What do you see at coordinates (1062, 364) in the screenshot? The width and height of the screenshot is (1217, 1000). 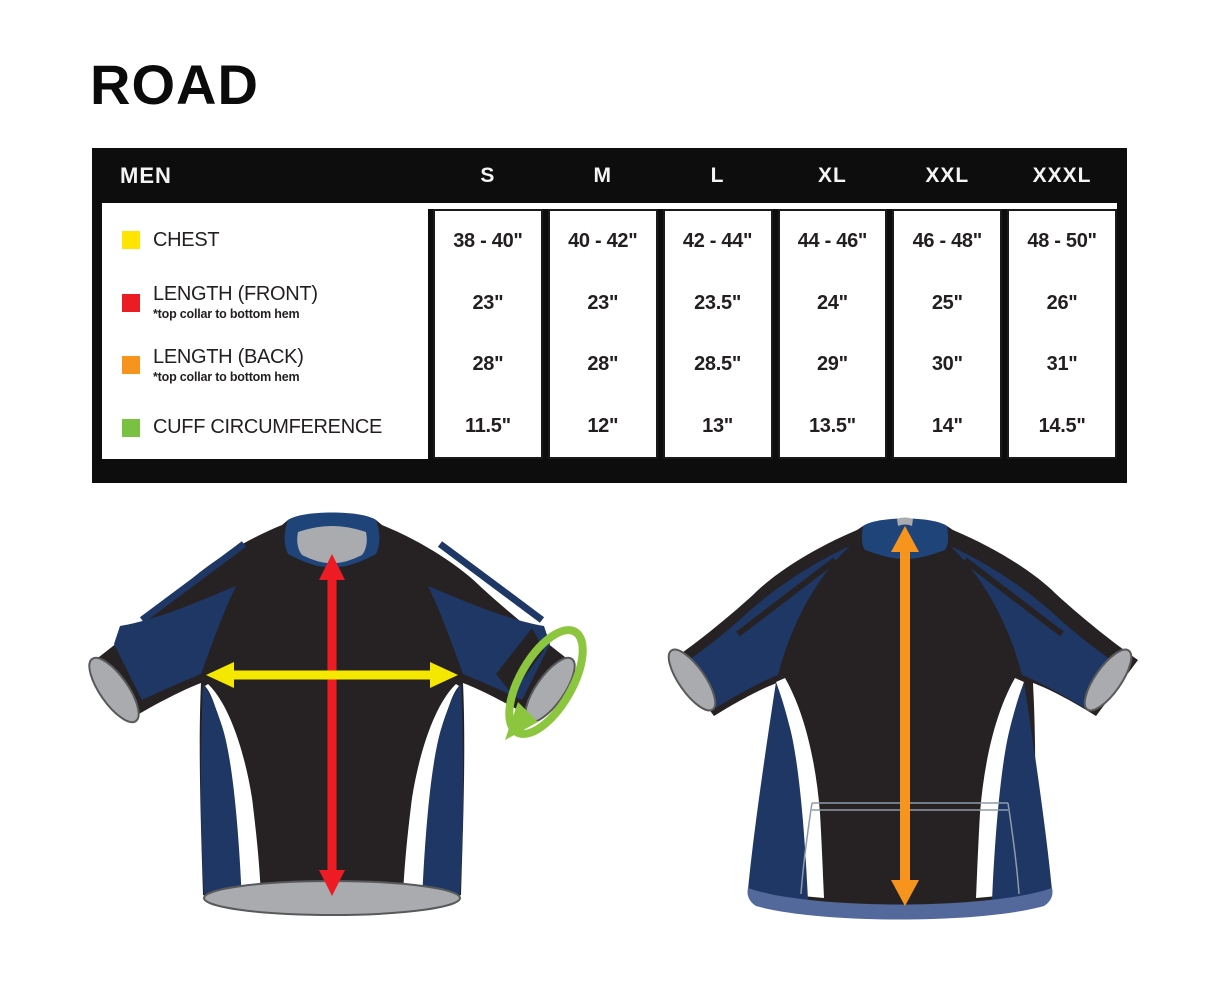 I see `value-cell: 31"` at bounding box center [1062, 364].